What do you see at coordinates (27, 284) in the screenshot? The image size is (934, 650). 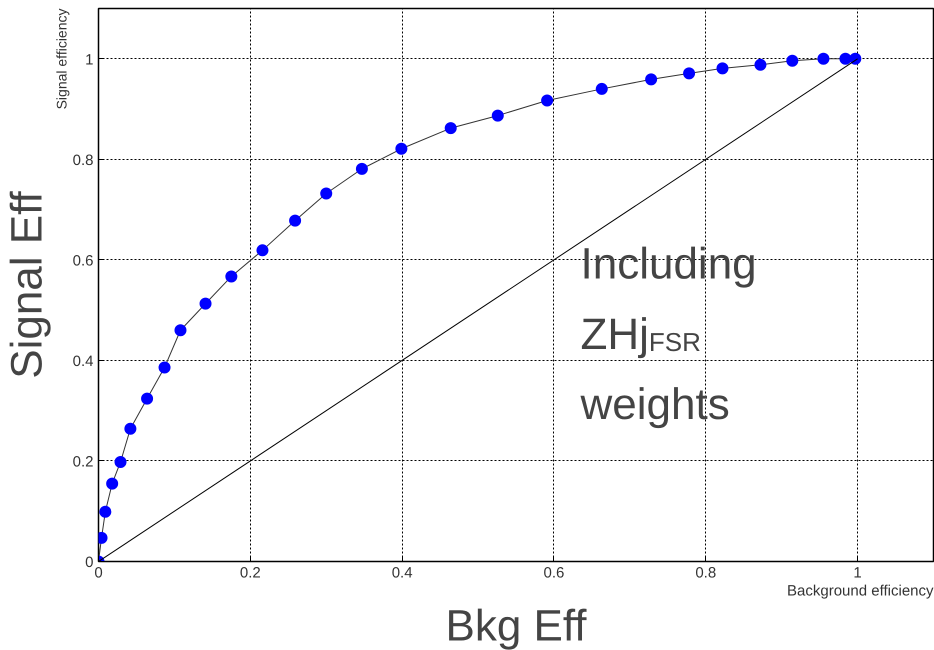 I see `text: Signal Eff` at bounding box center [27, 284].